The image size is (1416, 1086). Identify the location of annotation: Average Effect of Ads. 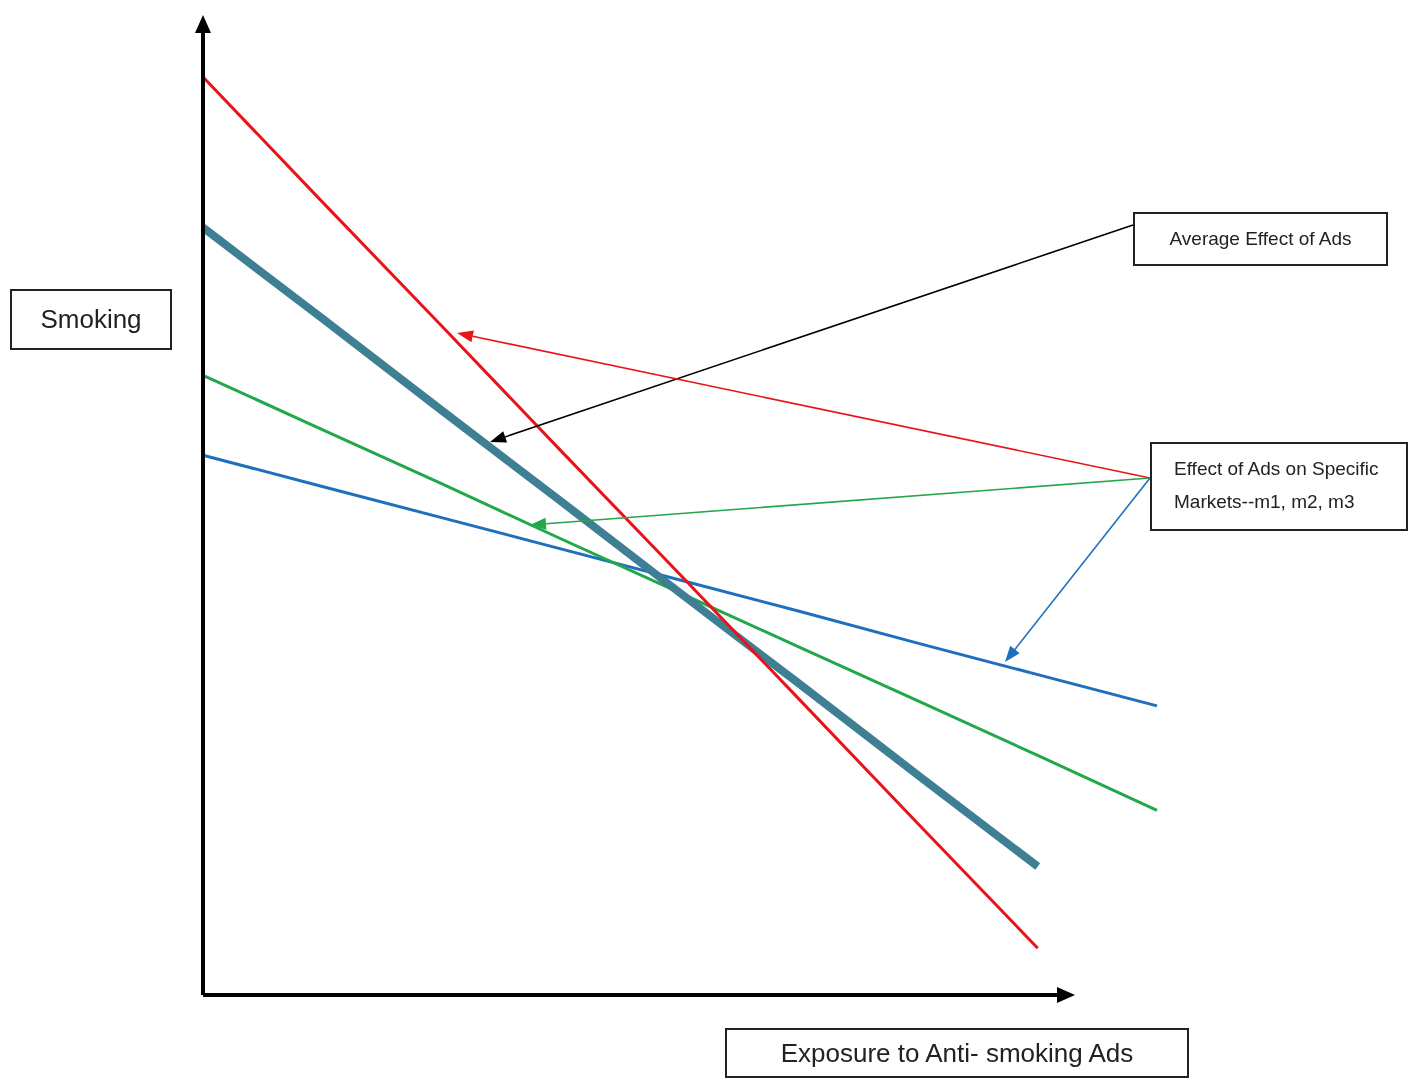
(1260, 239).